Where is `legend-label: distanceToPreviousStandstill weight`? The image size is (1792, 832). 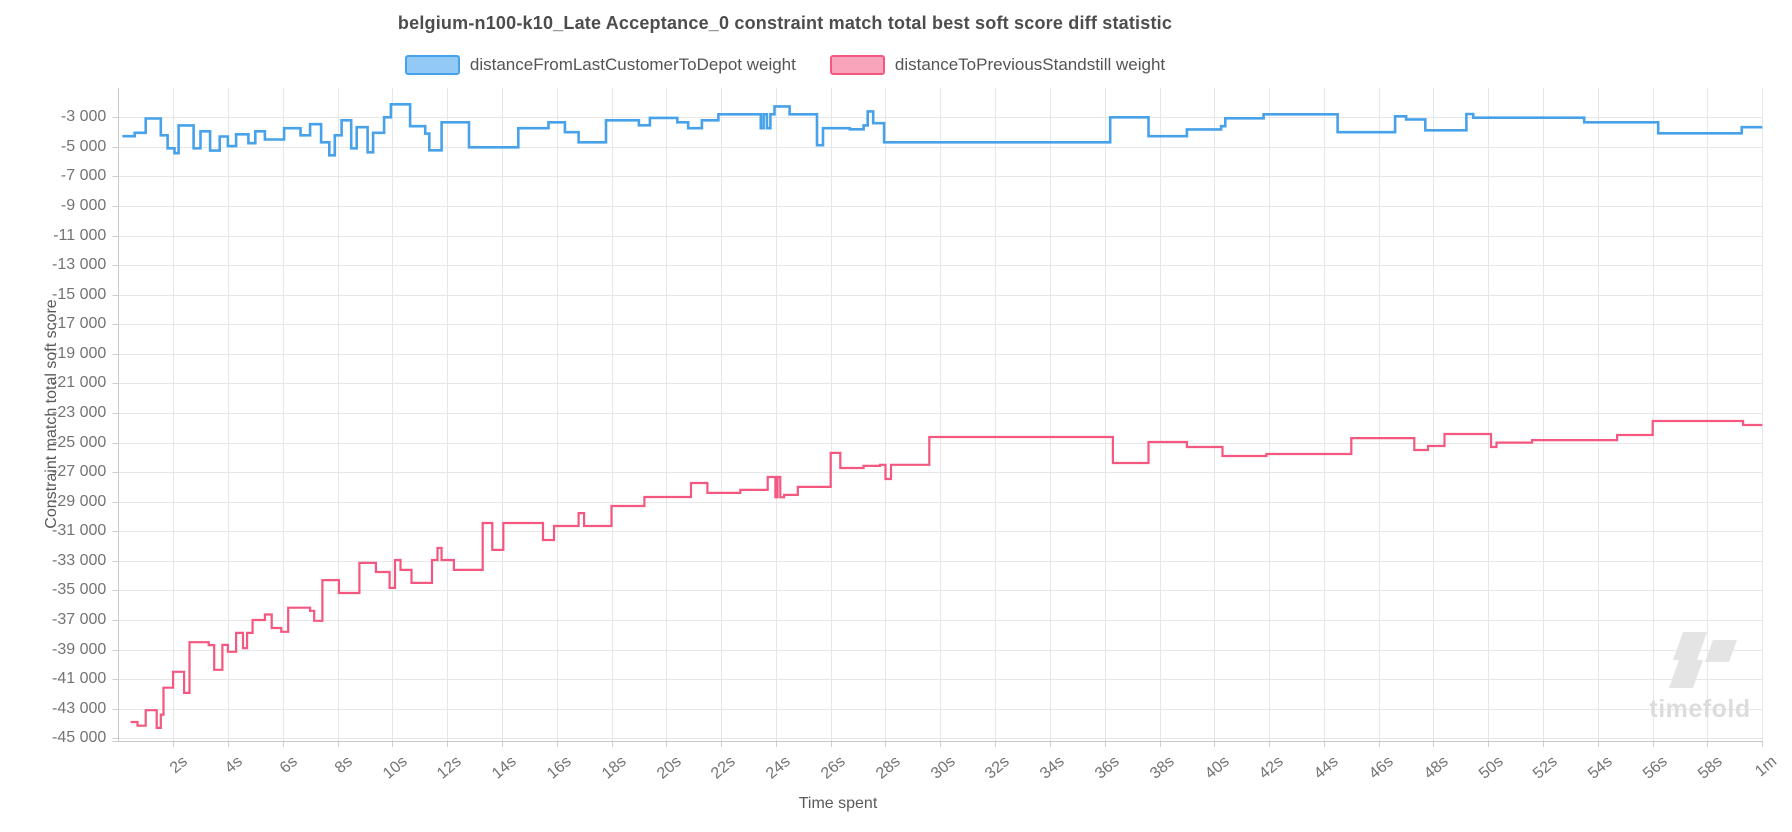
legend-label: distanceToPreviousStandstill weight is located at coordinates (1030, 64).